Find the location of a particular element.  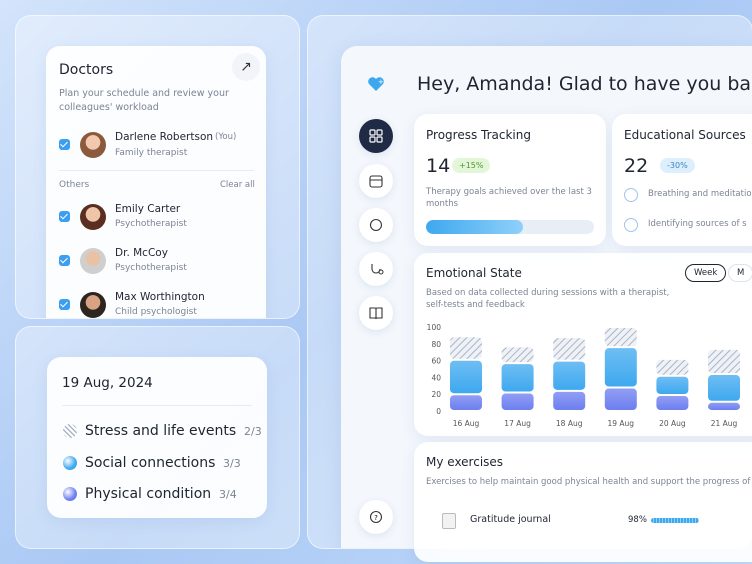

tab: M is located at coordinates (740, 273).